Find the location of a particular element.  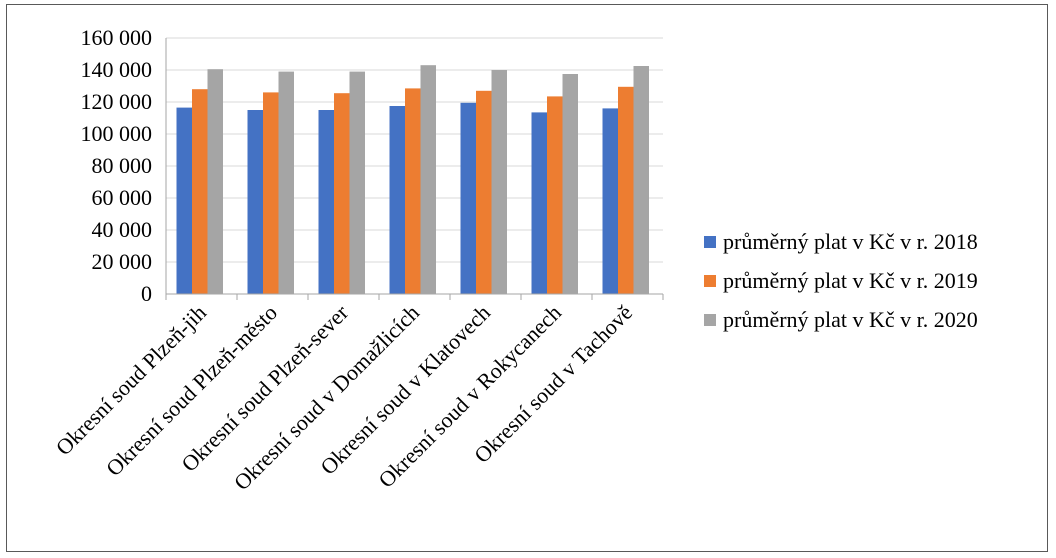

legend-label: průměrný plat v Kč v r. 2019 is located at coordinates (850, 280).